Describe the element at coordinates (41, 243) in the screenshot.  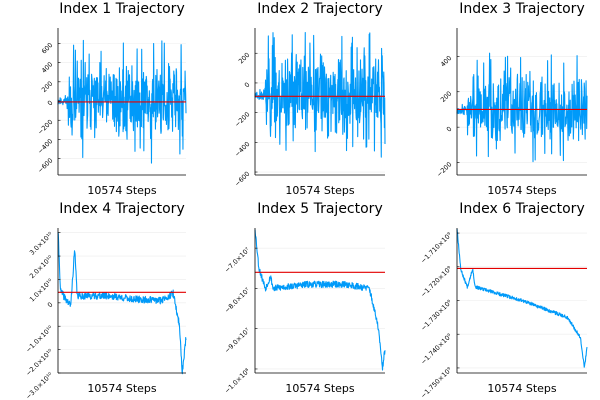
I see `y-tick-label: 3.0×10¹⁰` at that location.